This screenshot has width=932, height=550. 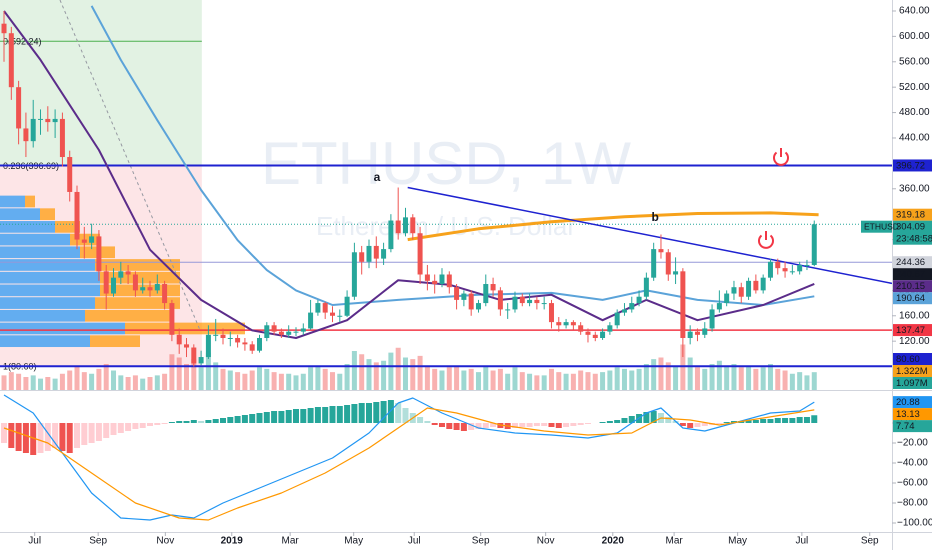 What do you see at coordinates (546, 541) in the screenshot?
I see `x-tick-label: Nov` at bounding box center [546, 541].